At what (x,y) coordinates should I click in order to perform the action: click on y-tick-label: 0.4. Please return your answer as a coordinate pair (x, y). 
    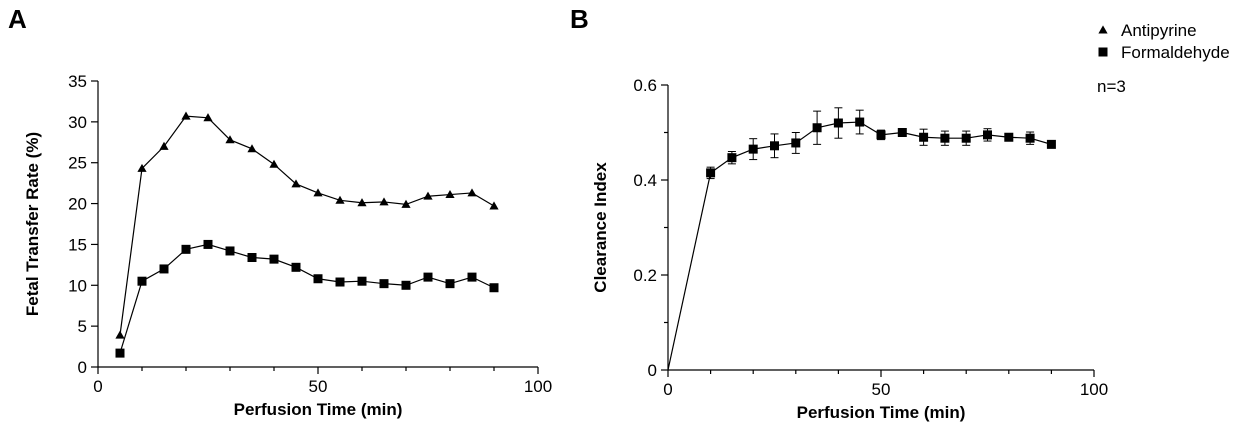
    Looking at the image, I should click on (645, 180).